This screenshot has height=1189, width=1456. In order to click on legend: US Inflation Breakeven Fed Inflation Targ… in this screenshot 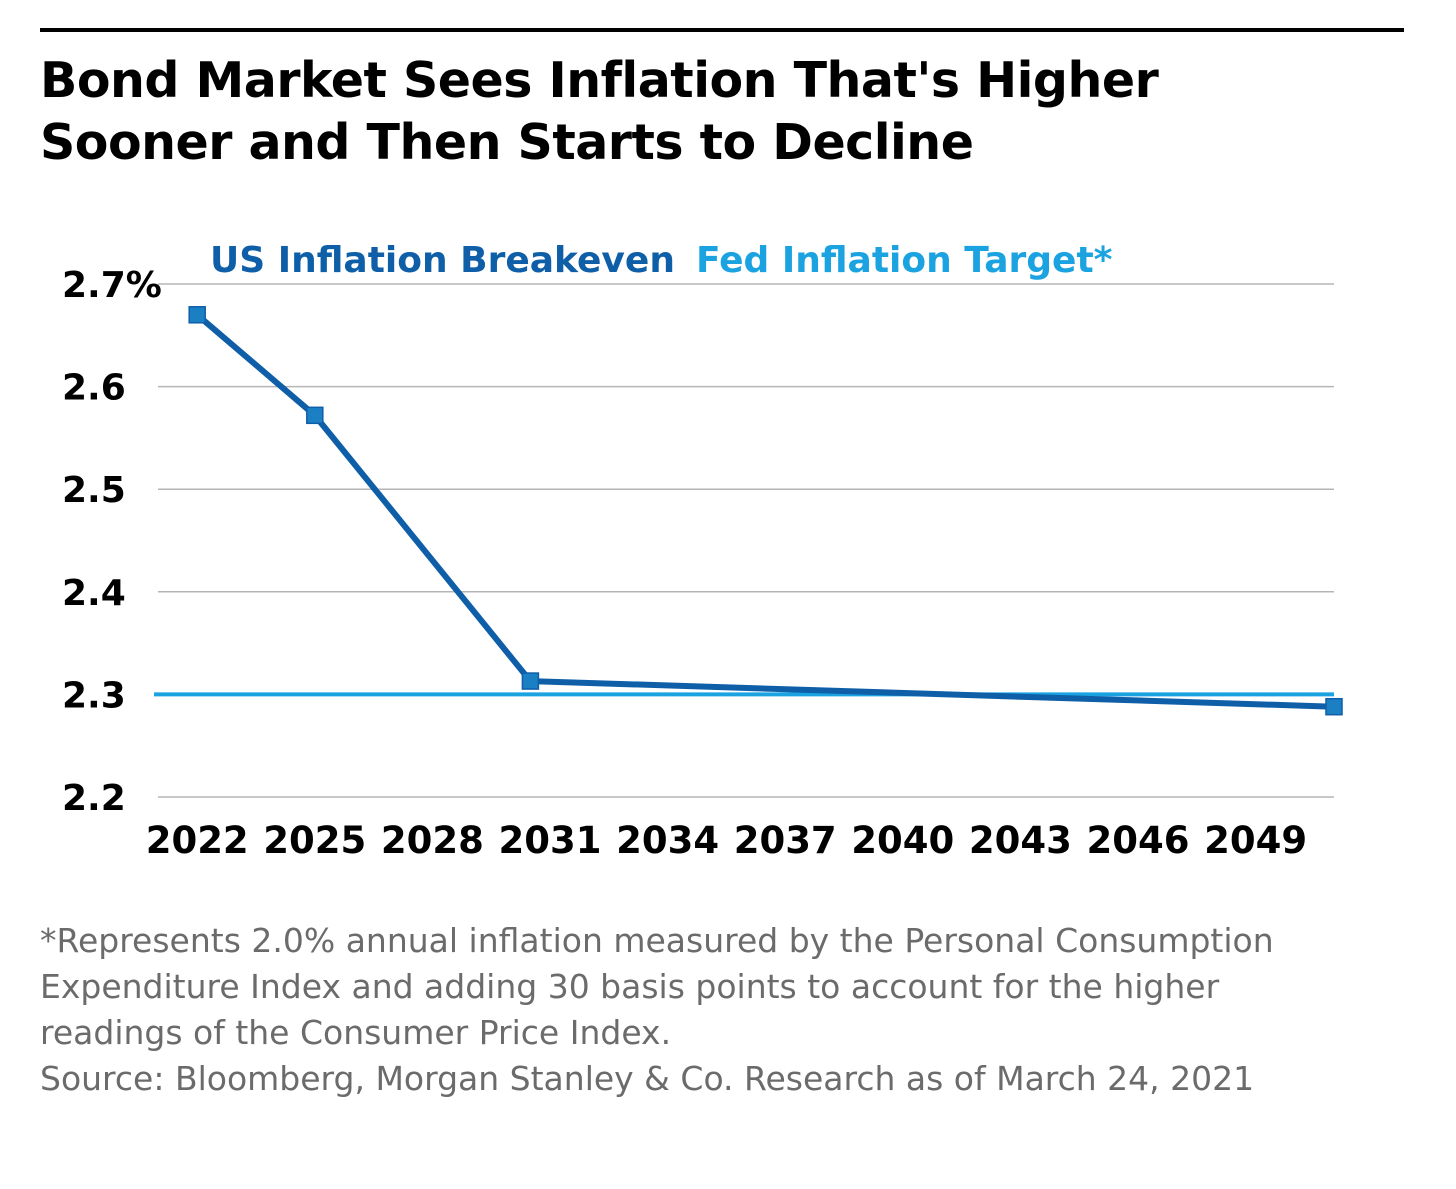, I will do `click(661, 260)`.